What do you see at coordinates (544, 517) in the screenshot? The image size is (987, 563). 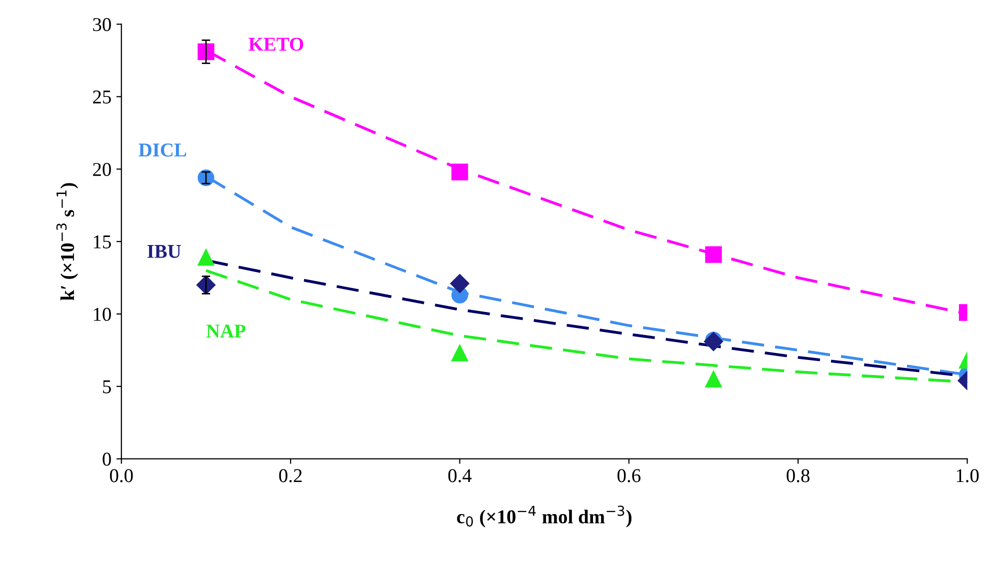 I see `x-axis-title: c$_{0}$ (×10$^{−4}$ mol dm$^{−3}$)` at bounding box center [544, 517].